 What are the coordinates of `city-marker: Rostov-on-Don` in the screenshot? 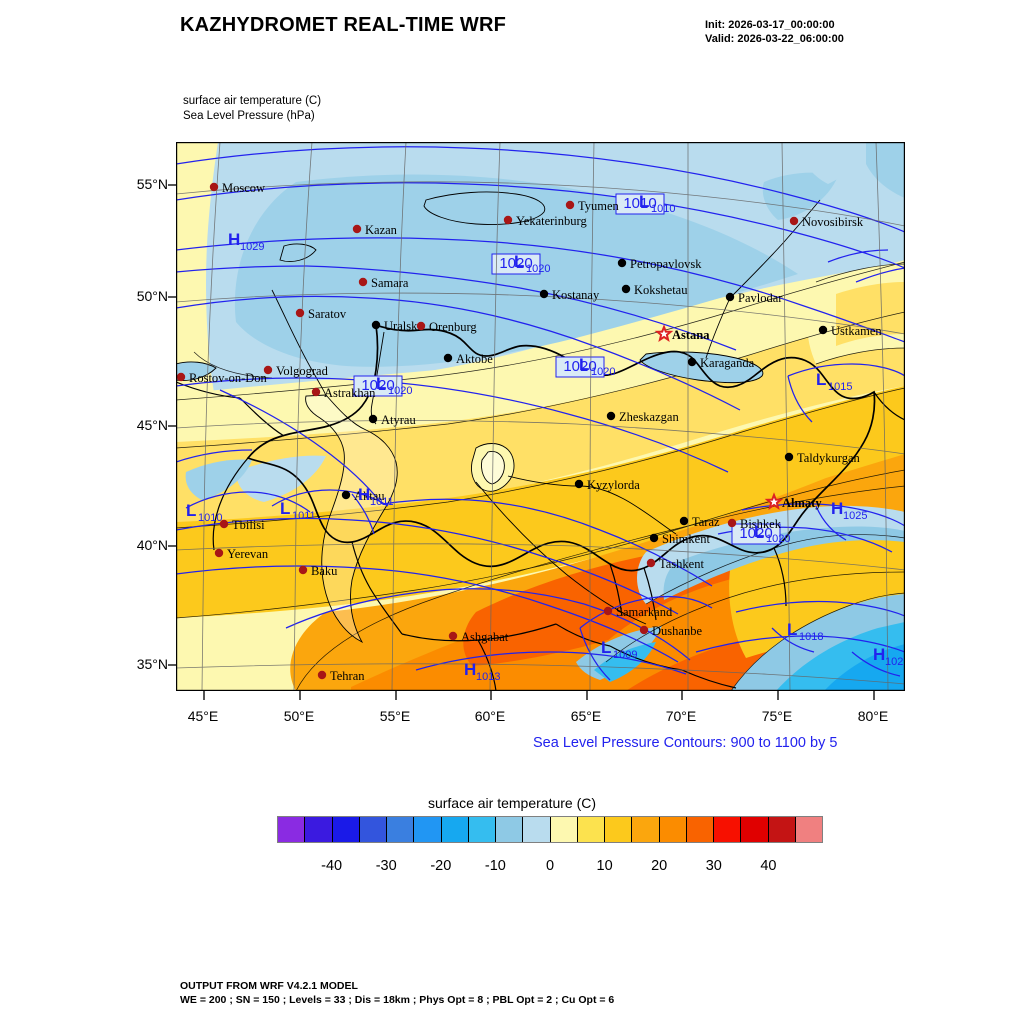 It's located at (222, 378).